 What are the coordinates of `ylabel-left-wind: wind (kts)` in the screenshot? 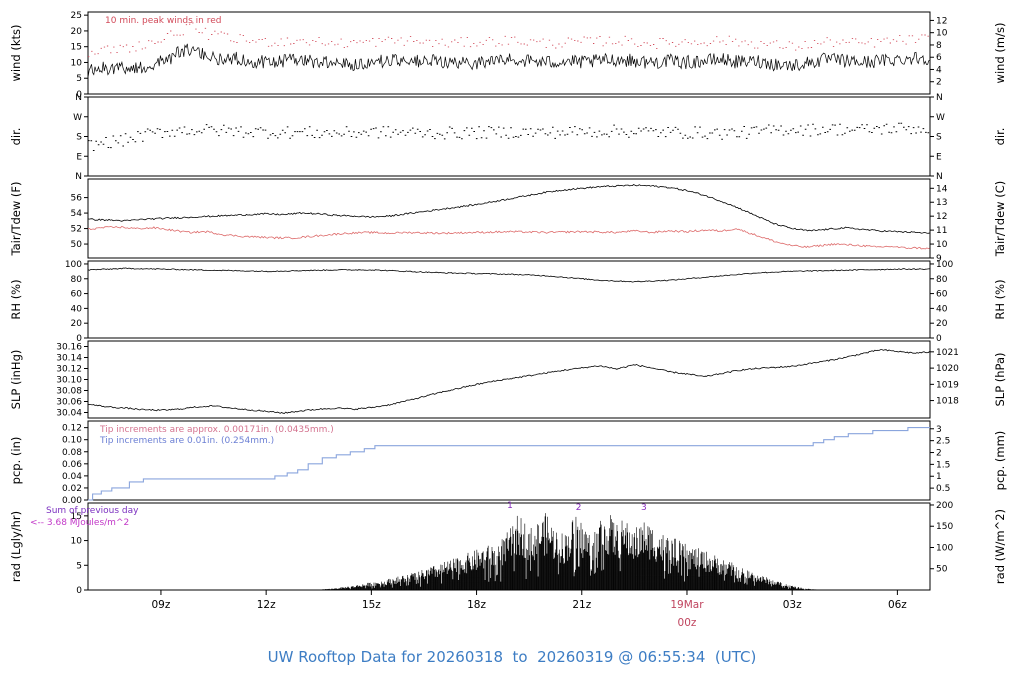 It's located at (16, 53).